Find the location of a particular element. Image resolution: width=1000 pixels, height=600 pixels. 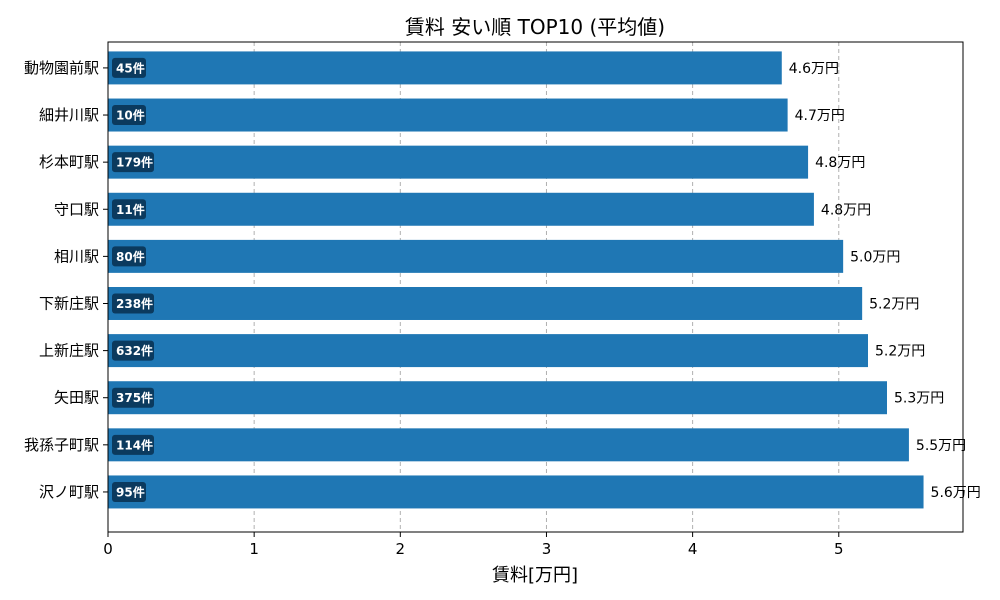

count-label: 80件 is located at coordinates (130, 256).